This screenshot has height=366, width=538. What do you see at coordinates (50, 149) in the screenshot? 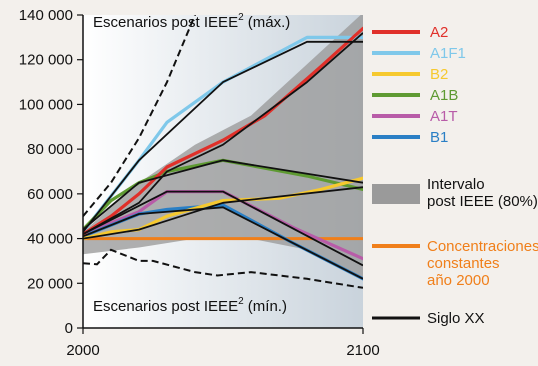
I see `y-tick-label: 80 000` at bounding box center [50, 149].